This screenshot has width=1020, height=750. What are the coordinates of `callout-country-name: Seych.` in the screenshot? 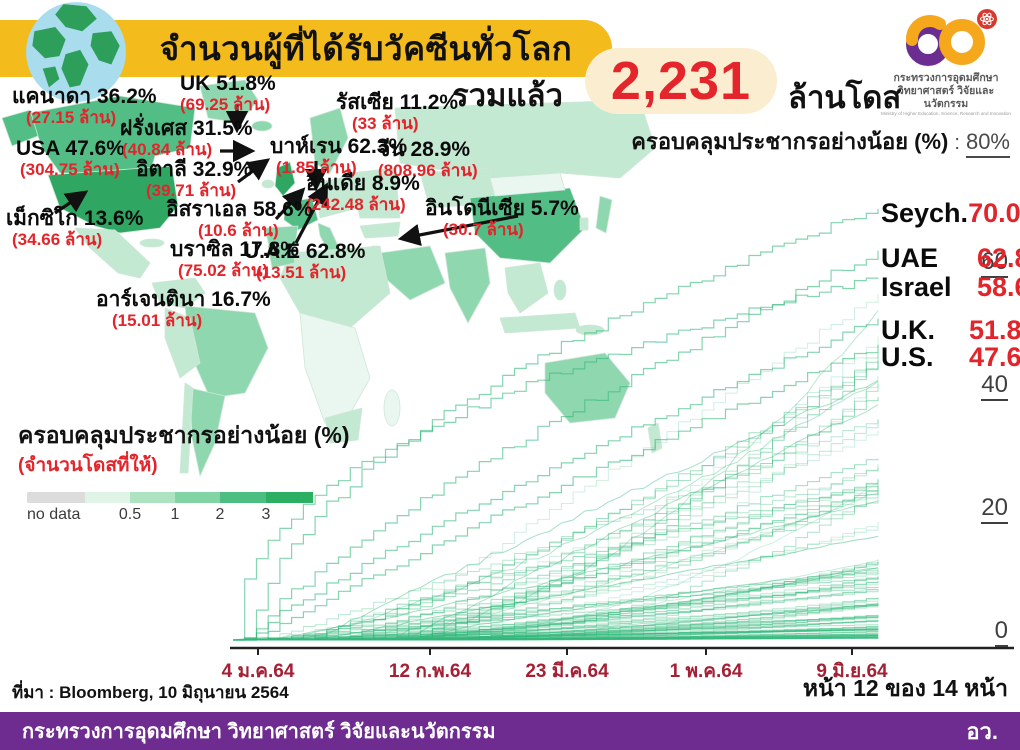 It's located at (925, 213).